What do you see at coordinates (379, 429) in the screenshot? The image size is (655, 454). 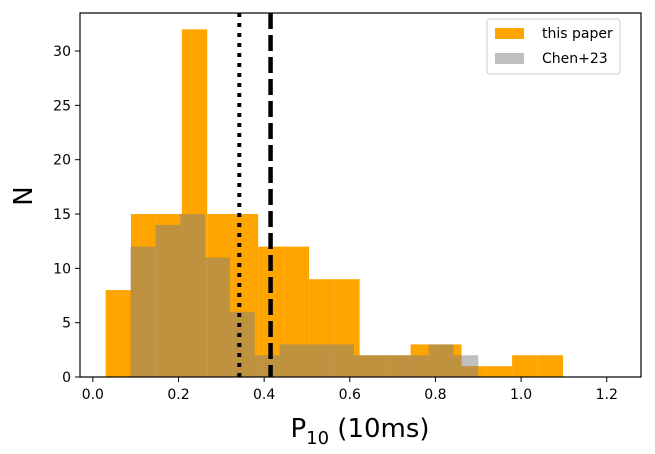 I see `x-axis-label-unit: (10ms)` at bounding box center [379, 429].